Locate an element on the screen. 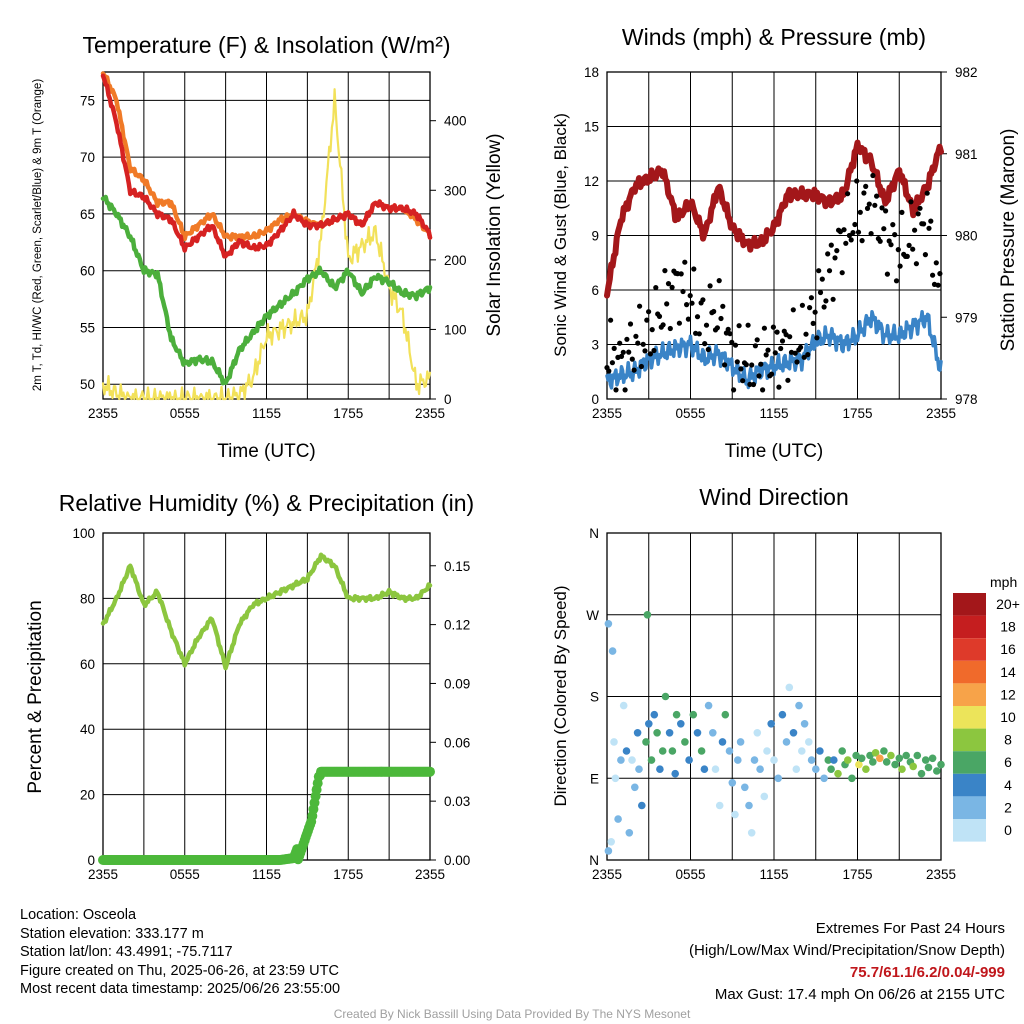  extremes-values: 75.7/61.1/6.2/0.04/-999 is located at coordinates (927, 972).